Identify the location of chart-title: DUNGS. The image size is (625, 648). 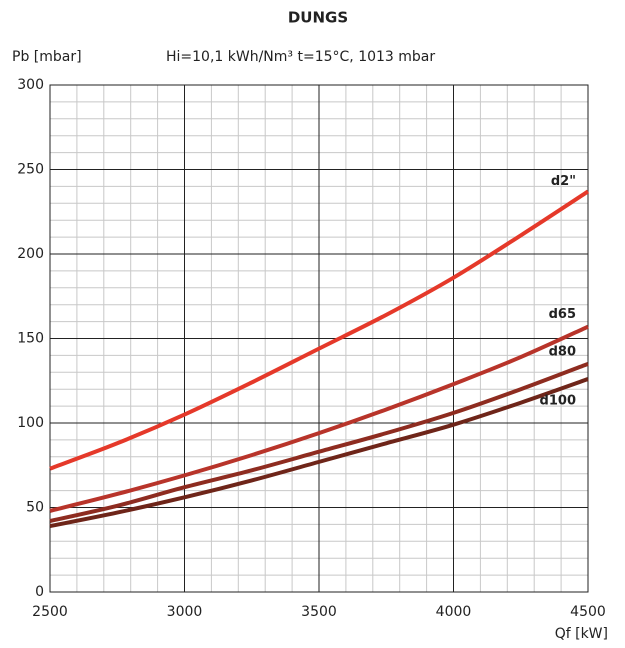
(318, 18).